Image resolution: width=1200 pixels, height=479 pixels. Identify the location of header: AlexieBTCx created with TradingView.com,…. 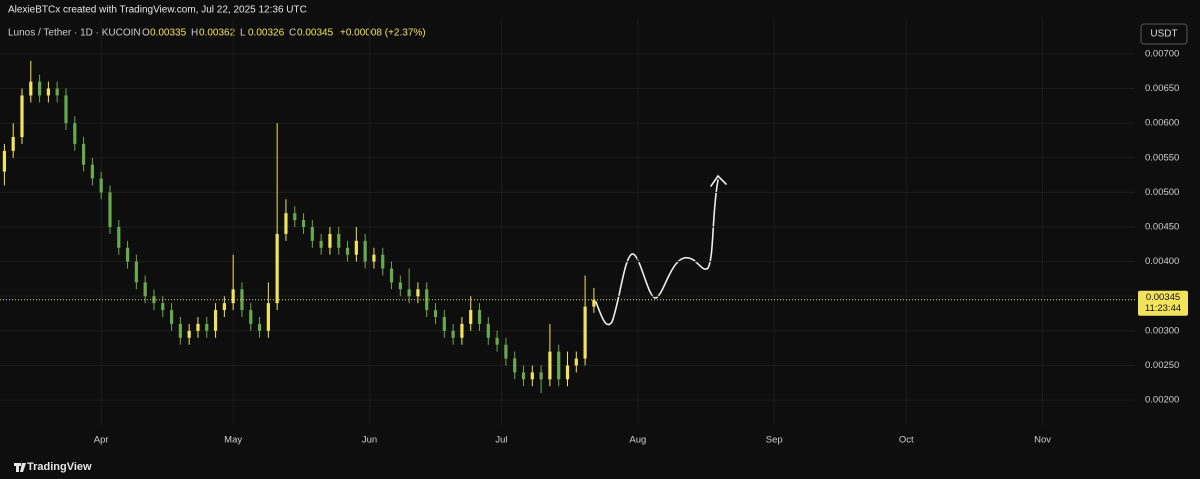
(157, 10).